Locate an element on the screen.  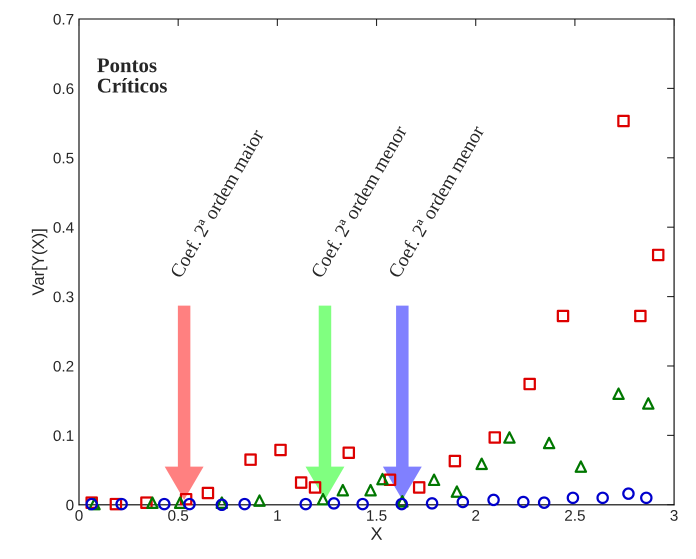
x-tick-label: 1 is located at coordinates (277, 515).